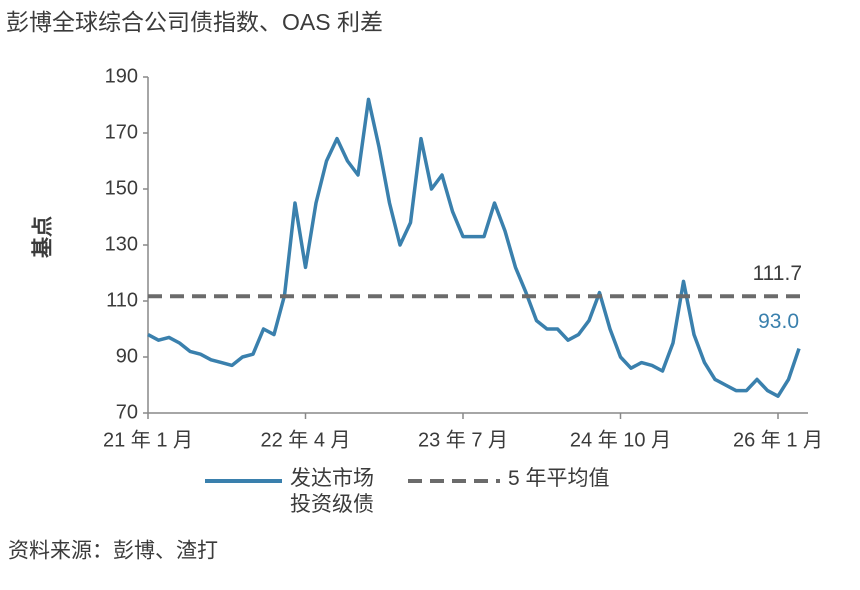 The height and width of the screenshot is (590, 860). What do you see at coordinates (113, 551) in the screenshot?
I see `source-note: 资料来源：彭博、渣打` at bounding box center [113, 551].